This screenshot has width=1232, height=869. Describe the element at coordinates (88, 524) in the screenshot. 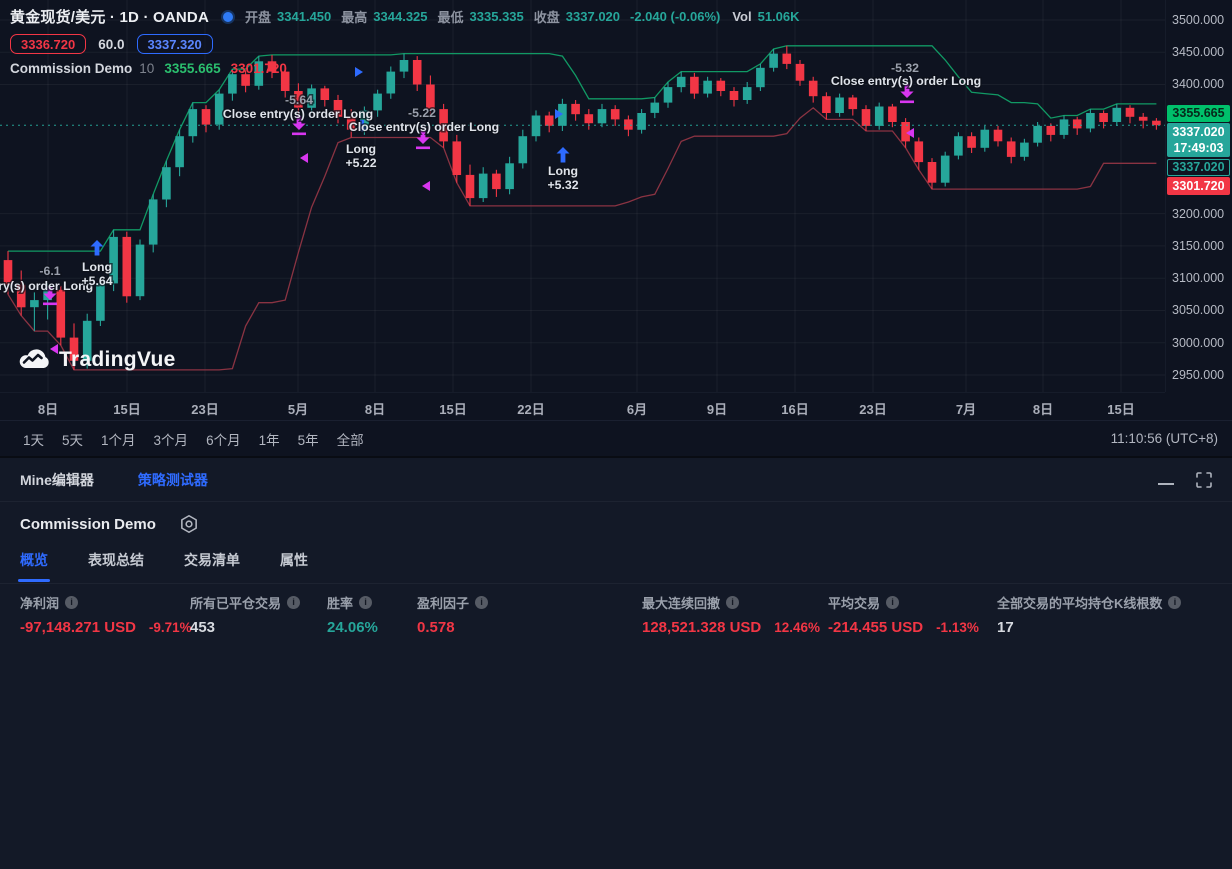

I see `strategy-name: Commission Demo` at that location.